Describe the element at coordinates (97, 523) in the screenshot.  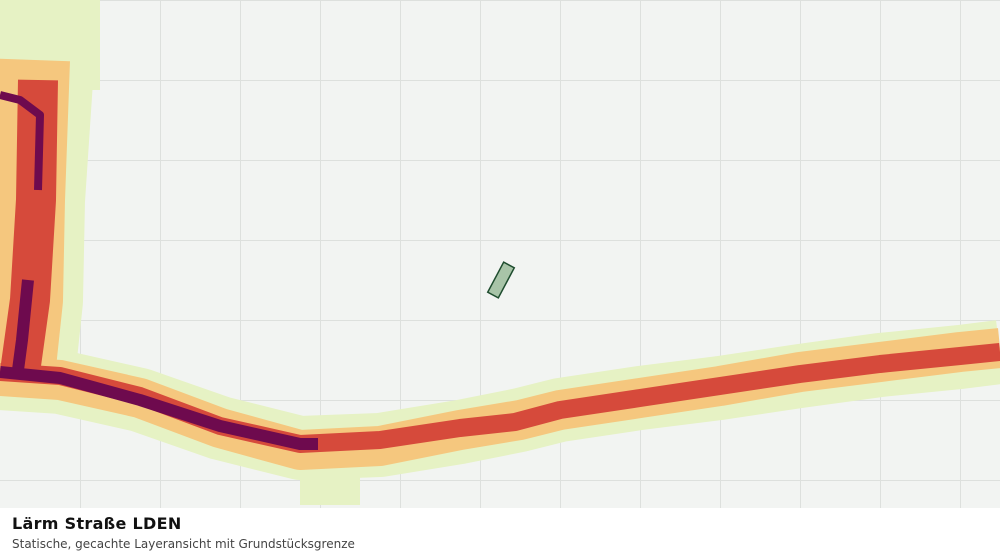
I see `layer-title: Lärm Straße LDEN` at that location.